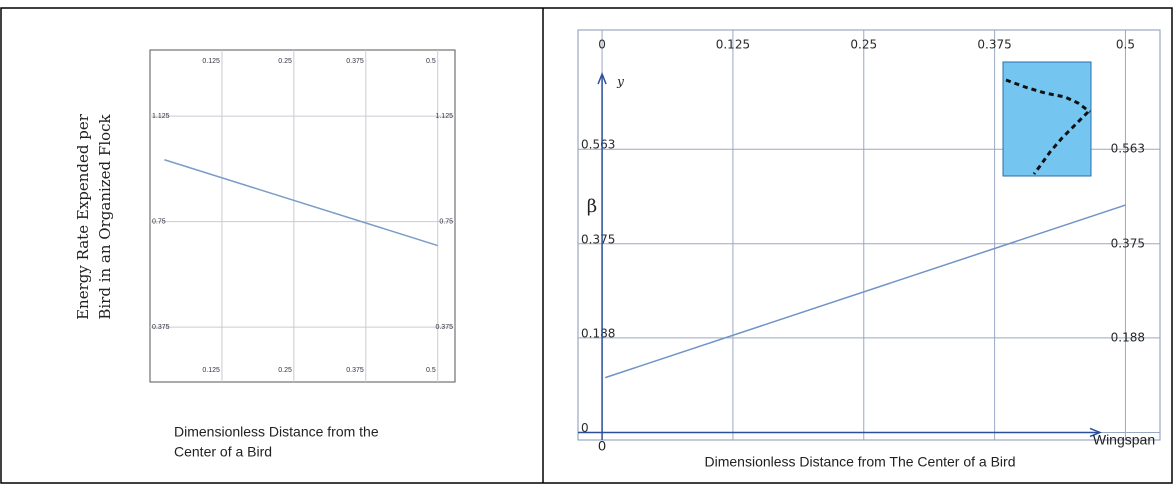 The height and width of the screenshot is (484, 1173). I want to click on x-axis-arrowhead, so click(1096, 432).